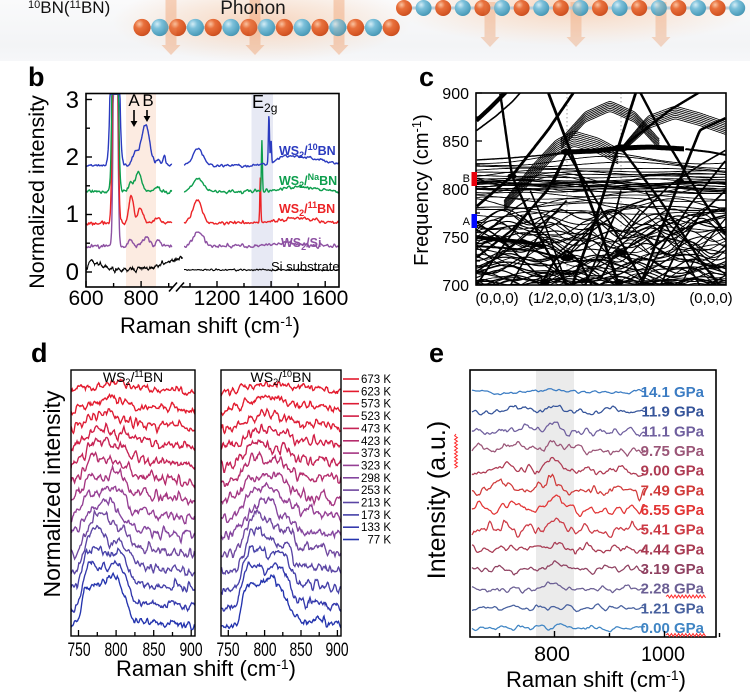  I want to click on svg-text: 298 K, so click(376, 479).